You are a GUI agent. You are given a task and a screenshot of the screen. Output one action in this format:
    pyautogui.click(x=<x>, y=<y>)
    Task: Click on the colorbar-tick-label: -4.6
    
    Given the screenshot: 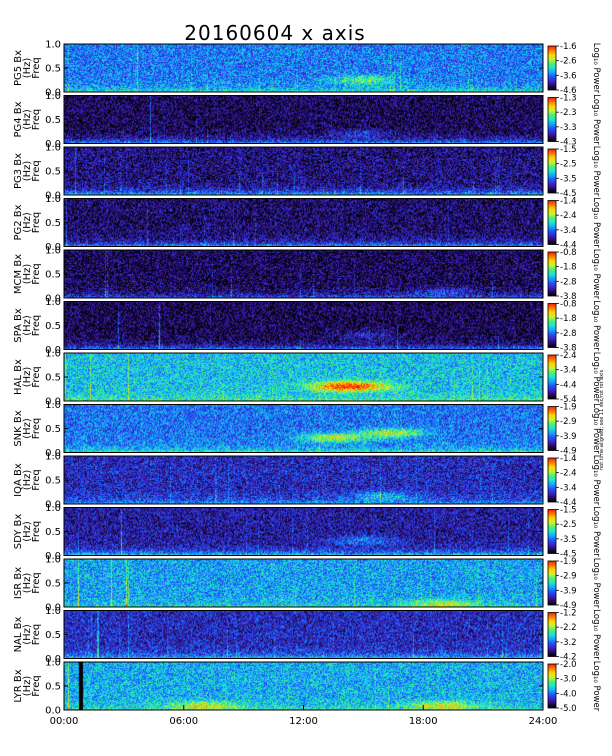 What is the action you would take?
    pyautogui.click(x=568, y=91)
    